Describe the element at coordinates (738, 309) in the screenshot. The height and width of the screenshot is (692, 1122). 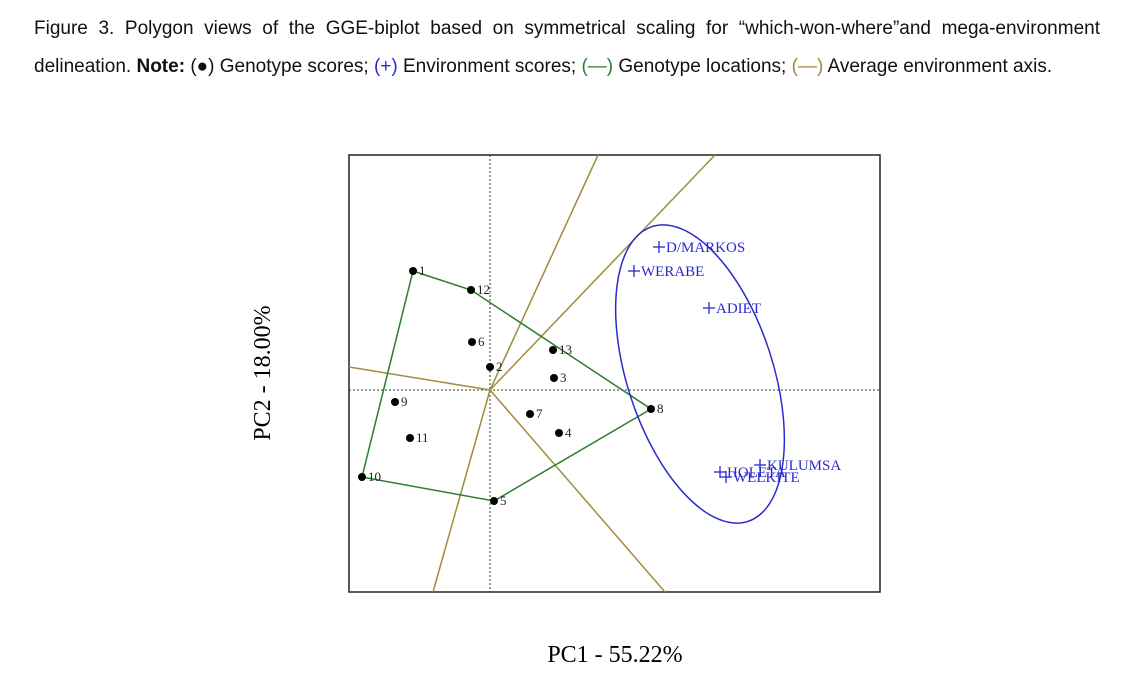
I see `environment-label: ADIET` at that location.